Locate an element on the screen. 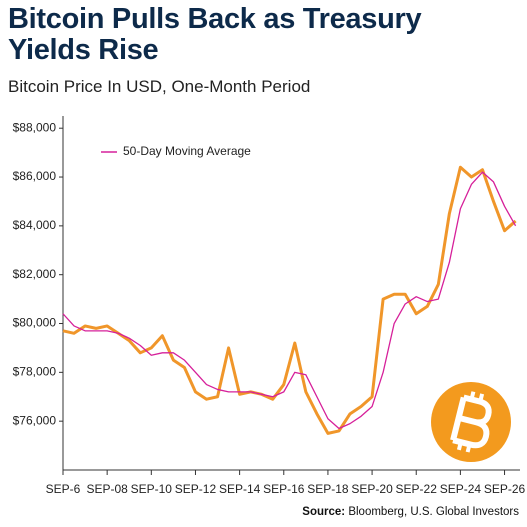  y-tick-label: $76,000 is located at coordinates (35, 420).